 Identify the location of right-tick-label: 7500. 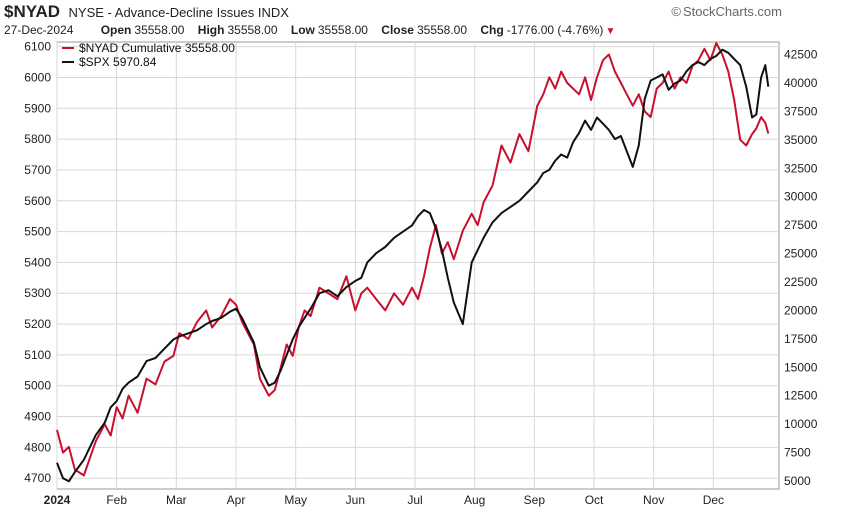
(797, 453).